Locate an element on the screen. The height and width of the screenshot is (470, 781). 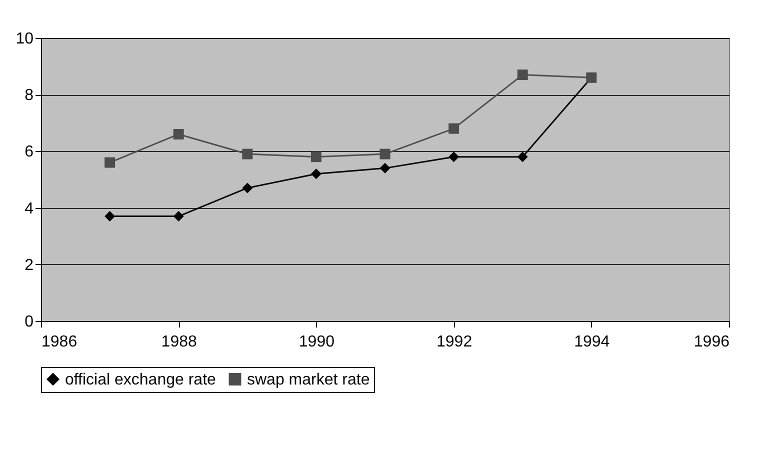
x-tick-label: 1986 is located at coordinates (60, 342).